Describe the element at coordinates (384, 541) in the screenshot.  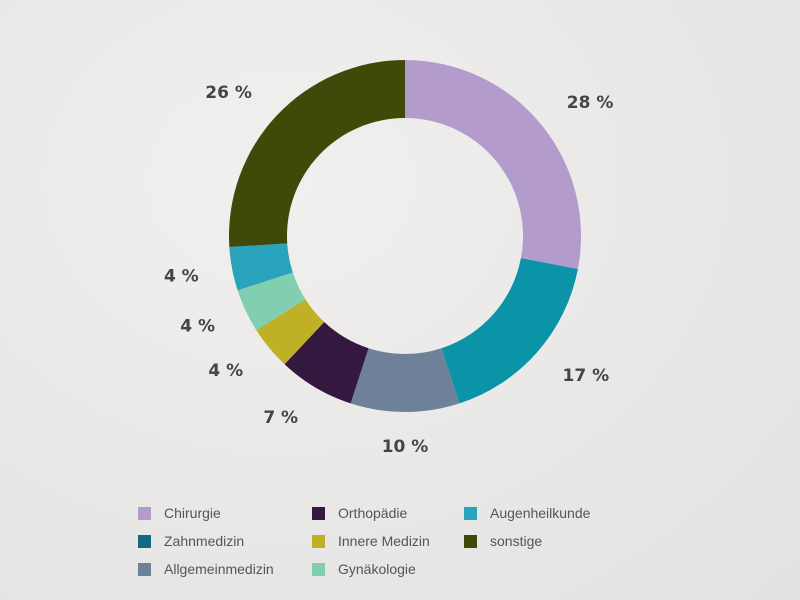
I see `legend-label: Innere Medizin` at that location.